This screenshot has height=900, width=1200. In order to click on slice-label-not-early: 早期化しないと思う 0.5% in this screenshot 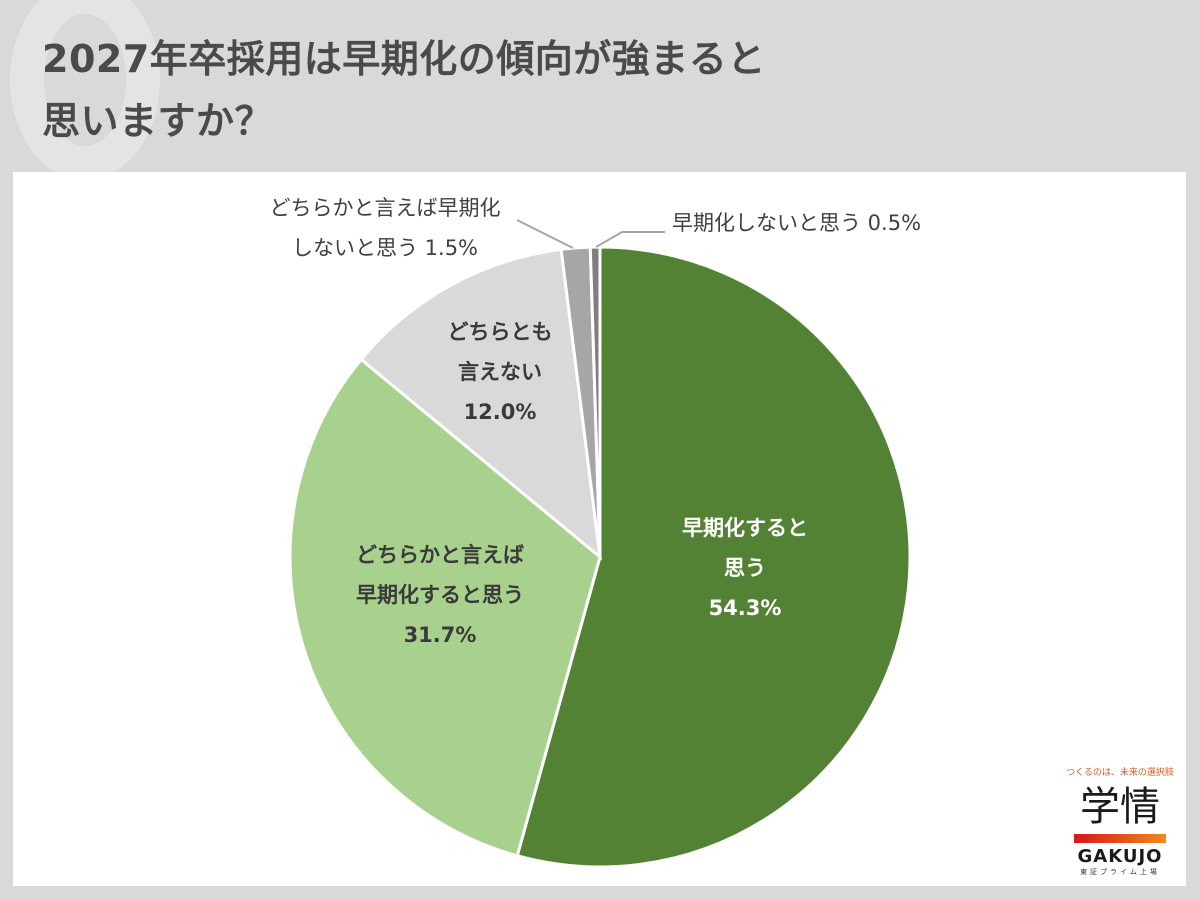, I will do `click(797, 223)`.